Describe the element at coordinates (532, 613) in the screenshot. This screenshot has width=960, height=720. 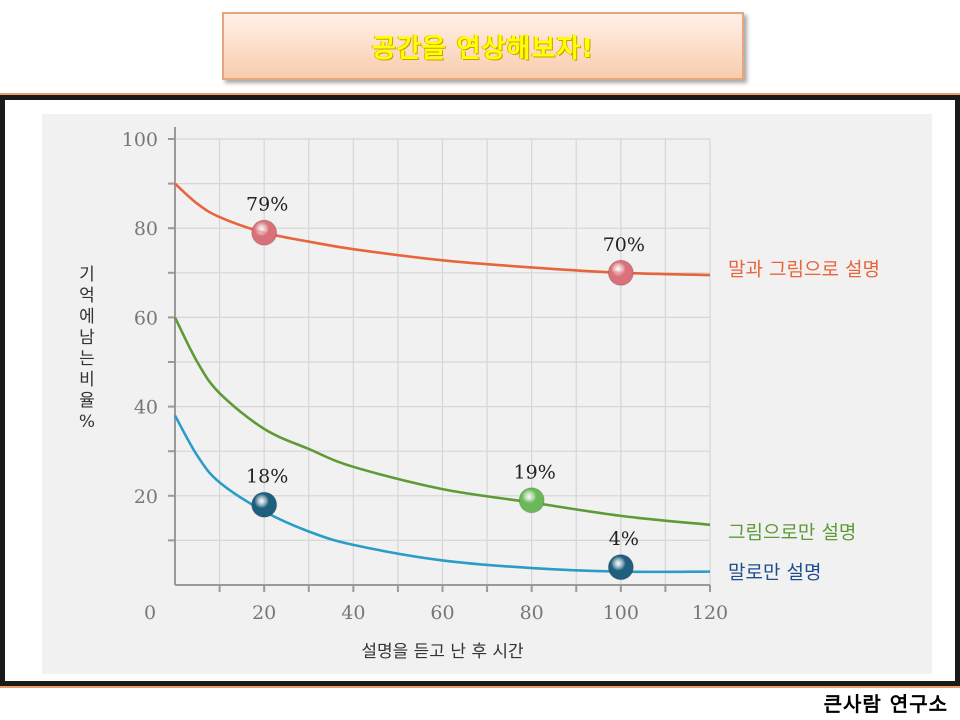
I see `x-tick-label: 80` at that location.